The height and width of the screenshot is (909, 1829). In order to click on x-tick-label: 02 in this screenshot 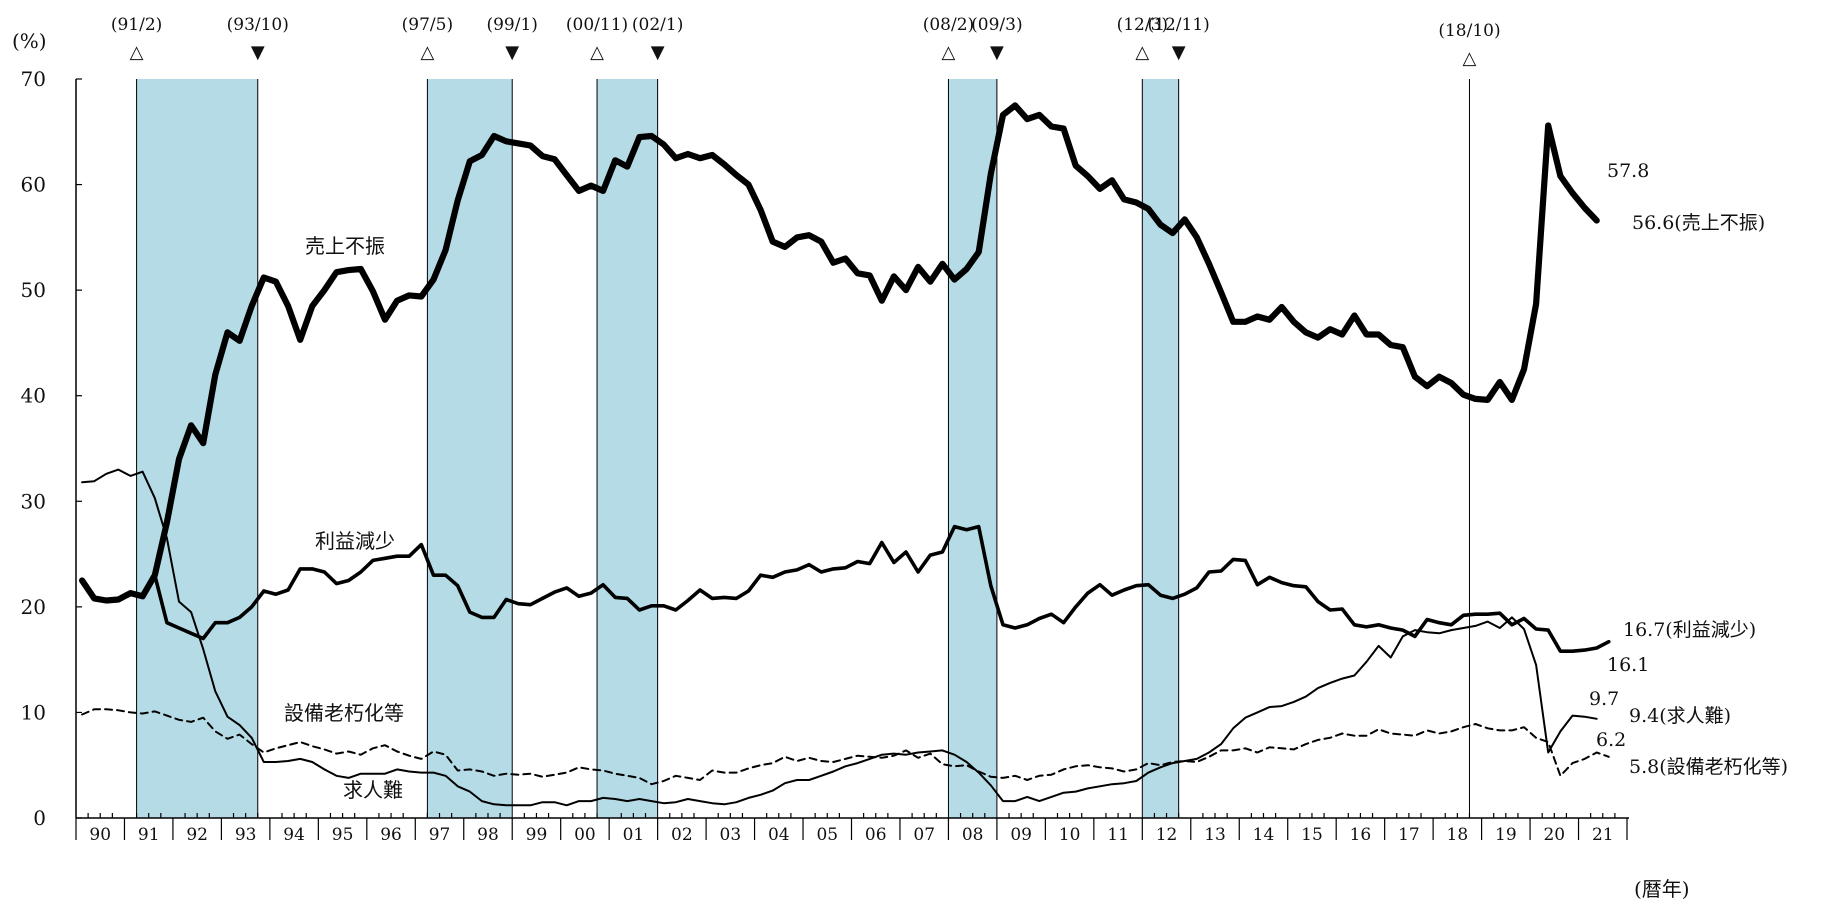, I will do `click(682, 835)`.